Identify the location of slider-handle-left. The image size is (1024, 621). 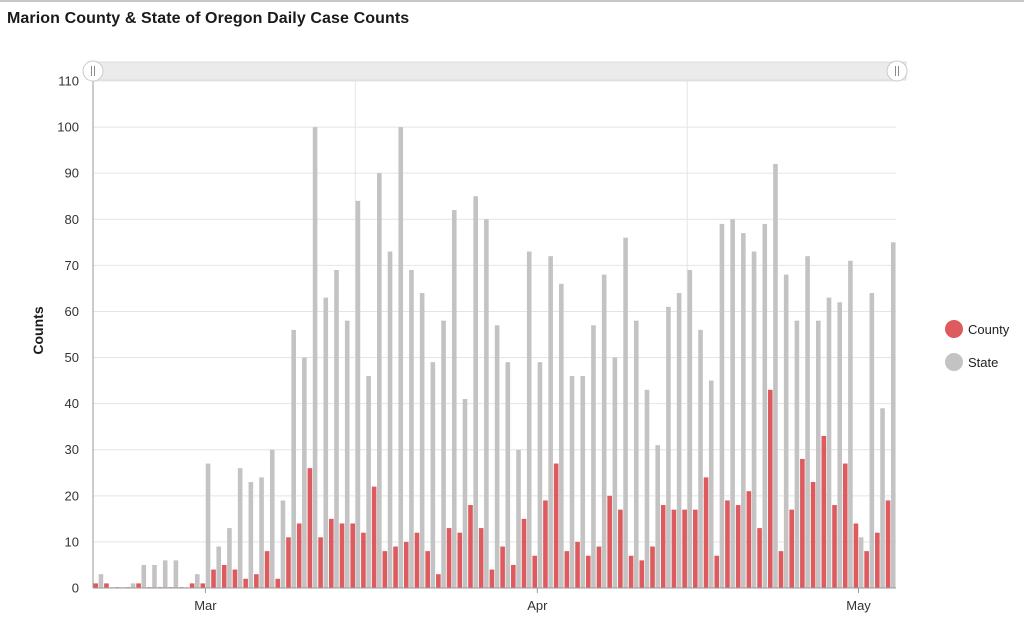
(93, 71).